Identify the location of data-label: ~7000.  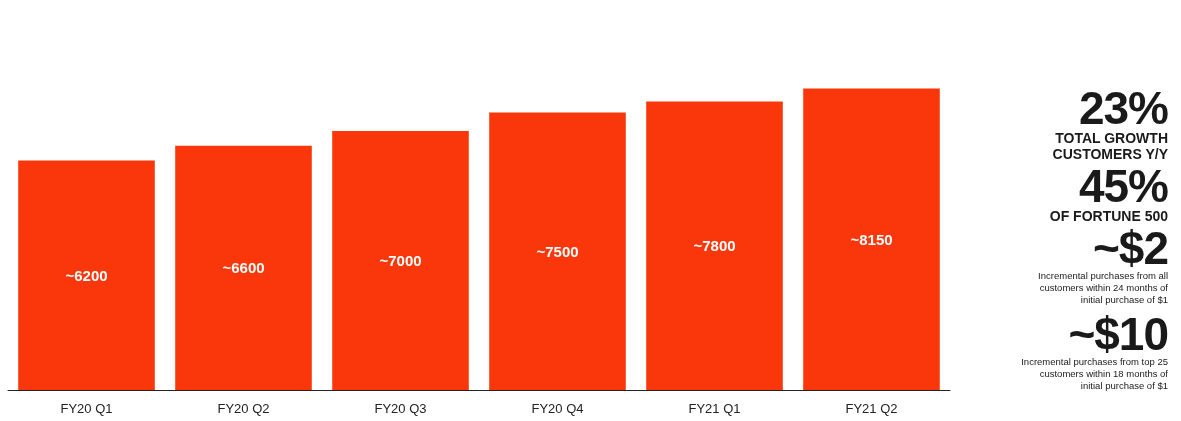
(400, 260).